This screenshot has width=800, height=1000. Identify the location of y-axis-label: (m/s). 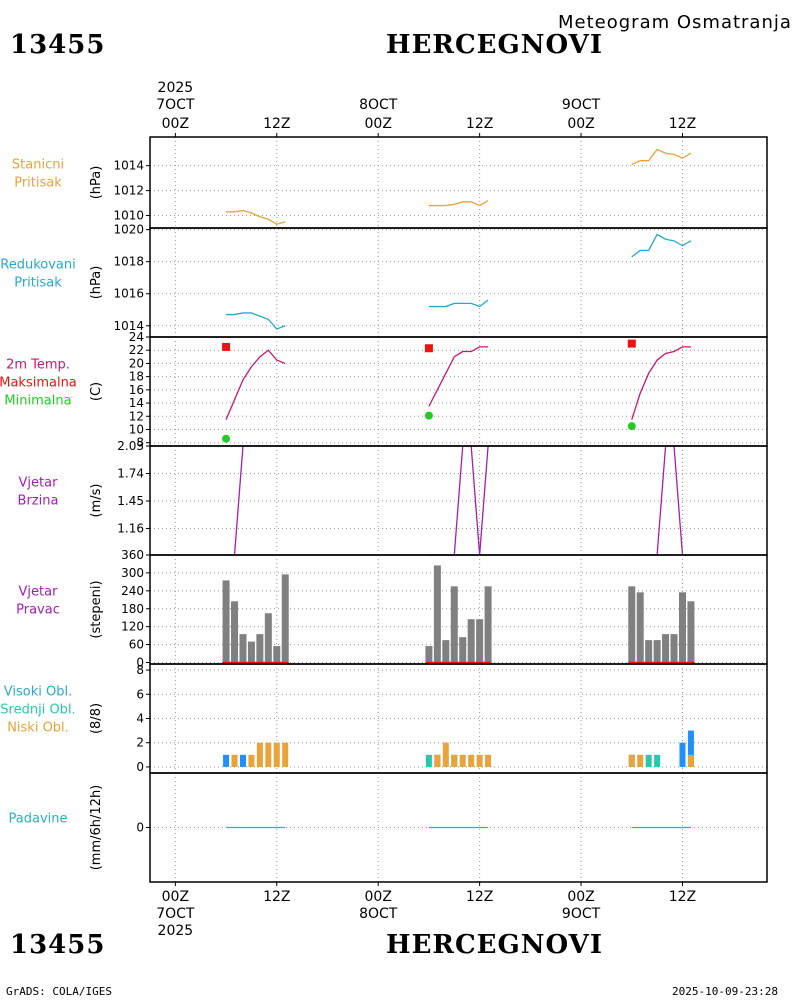
(96, 501).